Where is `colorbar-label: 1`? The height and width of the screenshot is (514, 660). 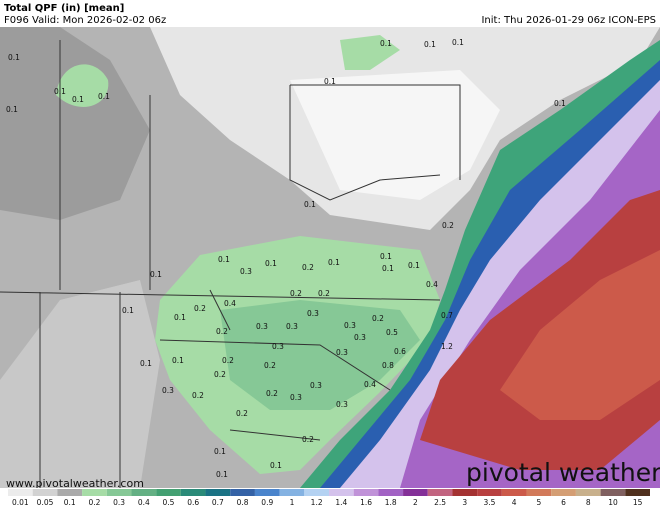
colorbar-label: 1 is located at coordinates (292, 502).